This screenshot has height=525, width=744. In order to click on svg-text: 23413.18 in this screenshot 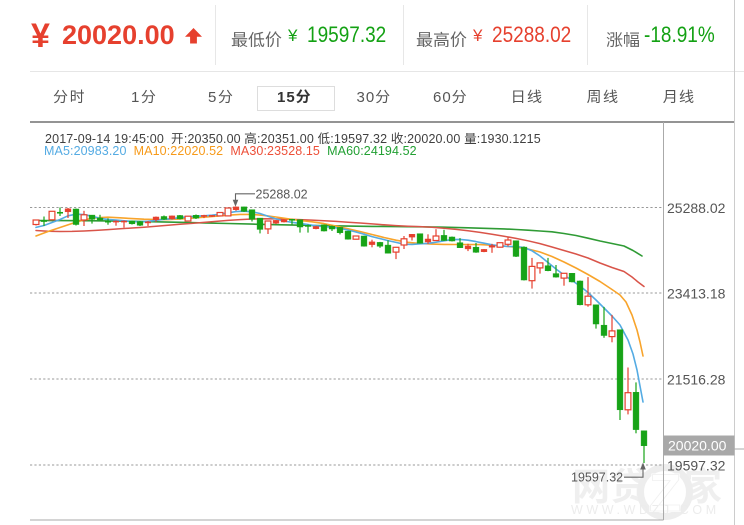, I will do `click(696, 294)`.